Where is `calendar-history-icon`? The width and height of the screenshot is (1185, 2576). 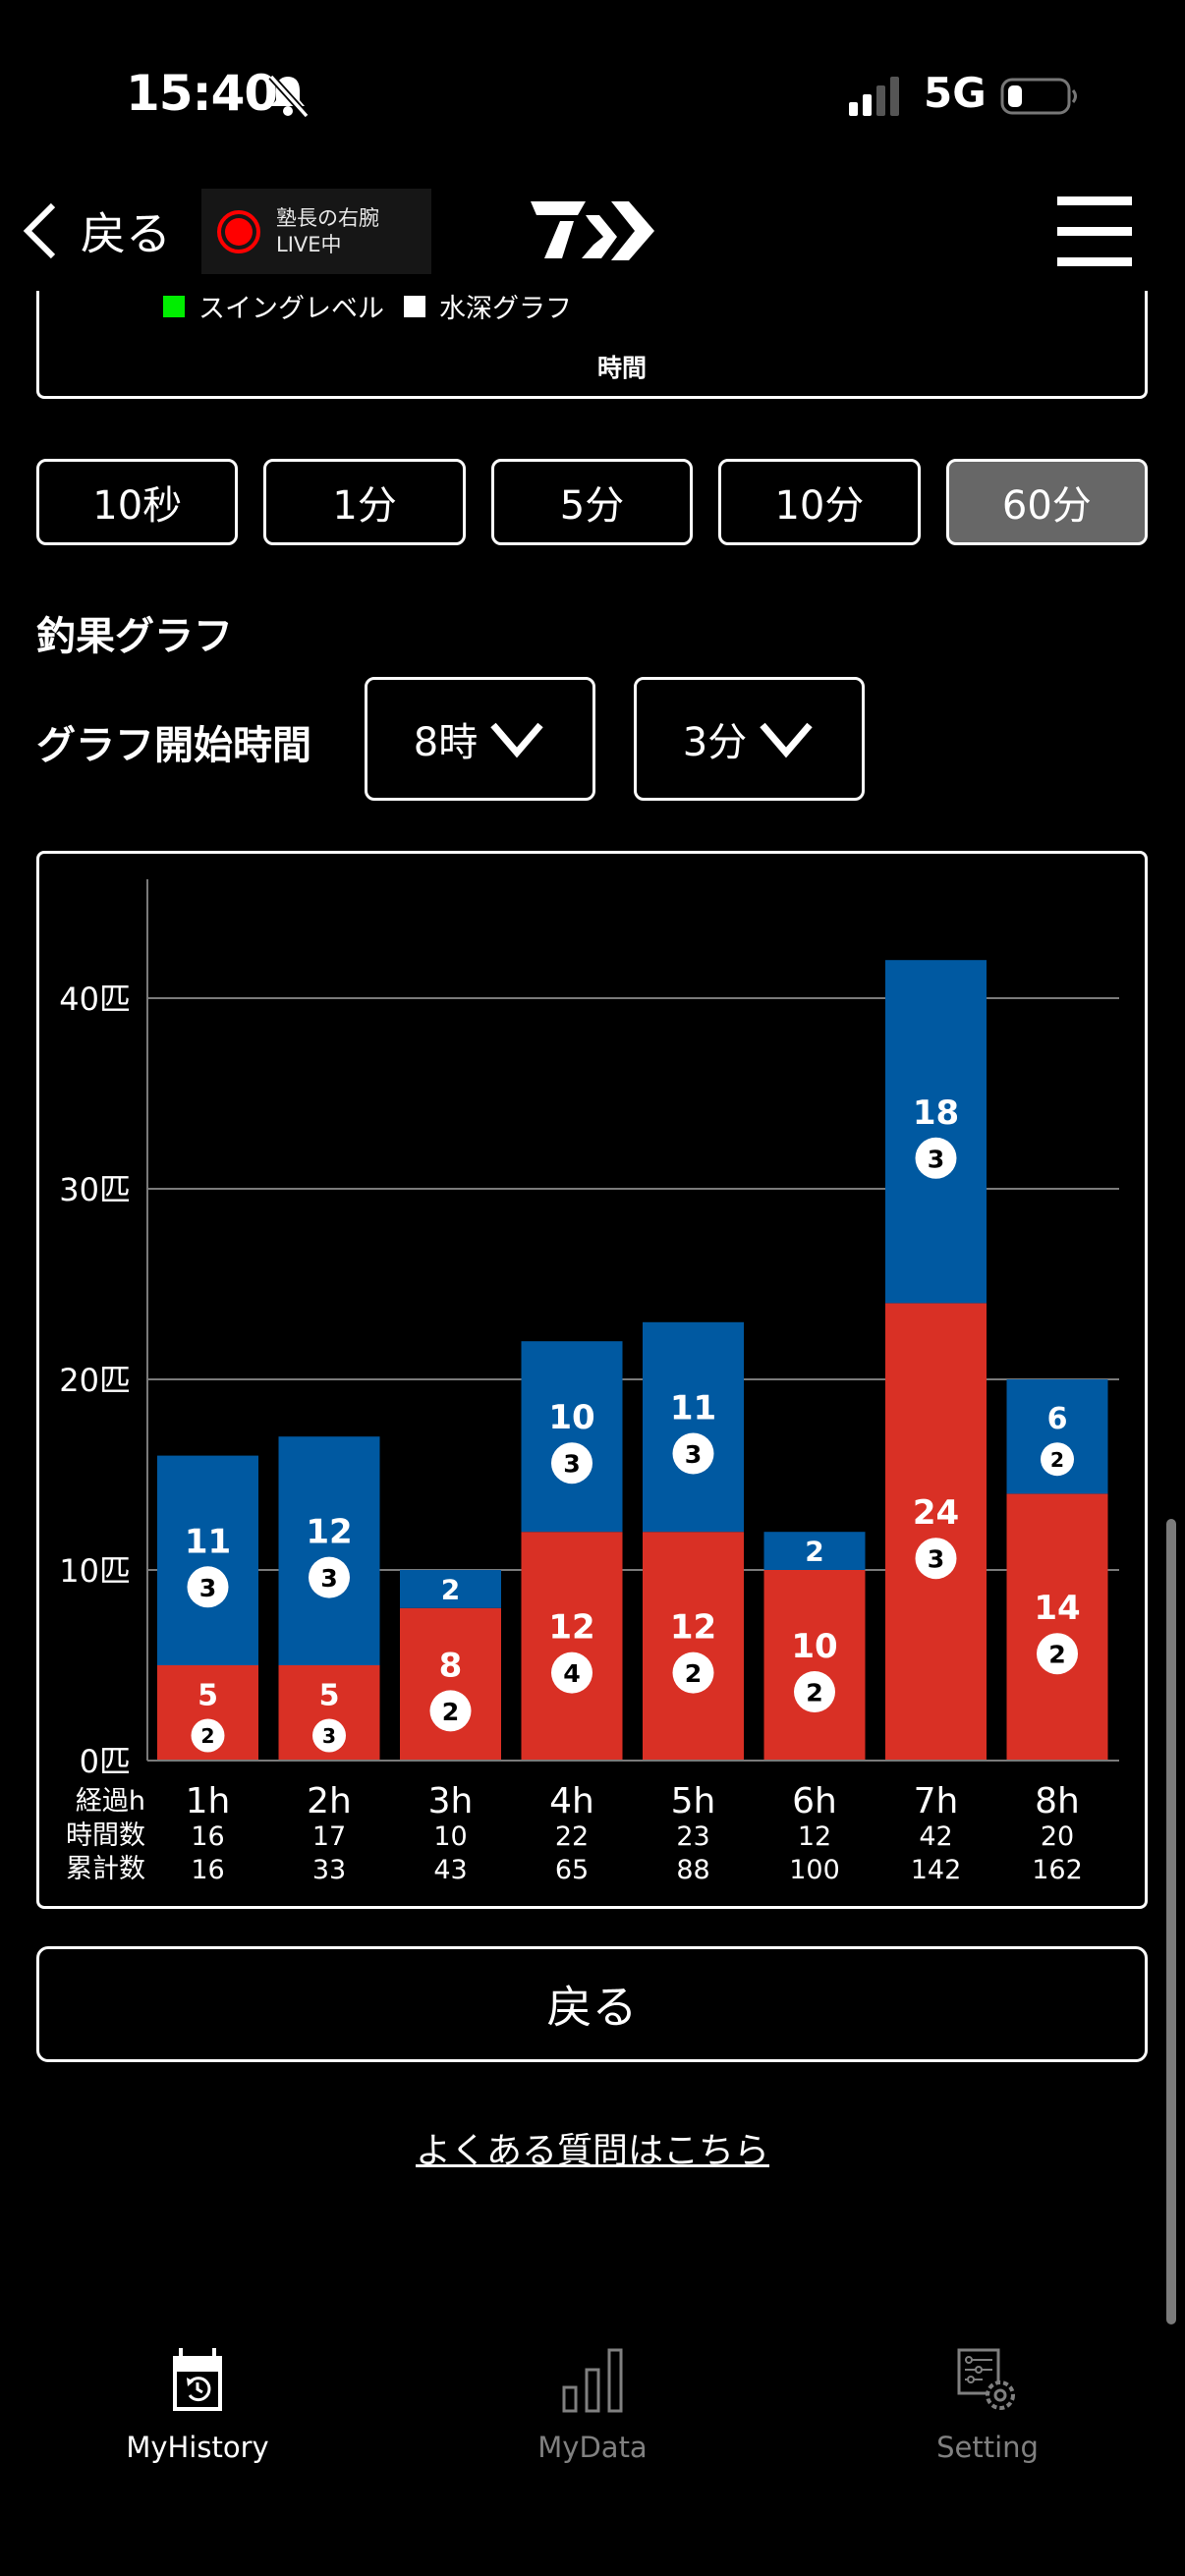 calendar-history-icon is located at coordinates (198, 2379).